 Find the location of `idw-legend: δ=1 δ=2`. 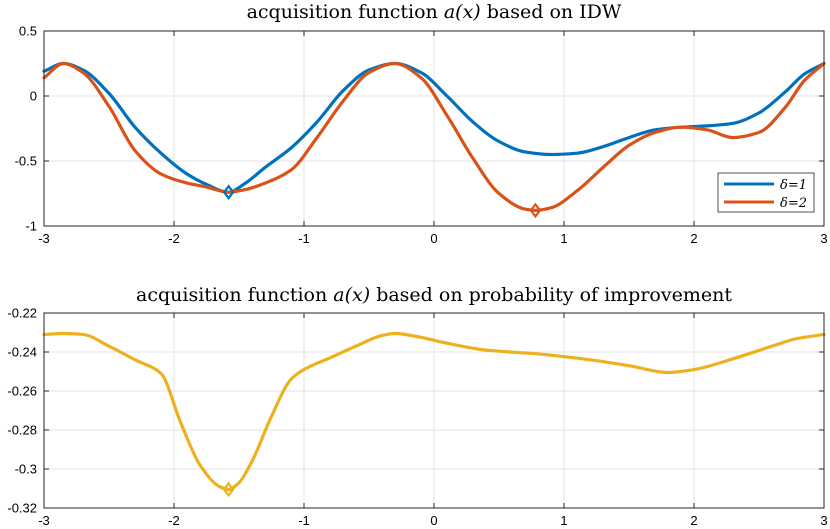

idw-legend: δ=1 δ=2 is located at coordinates (766, 192).